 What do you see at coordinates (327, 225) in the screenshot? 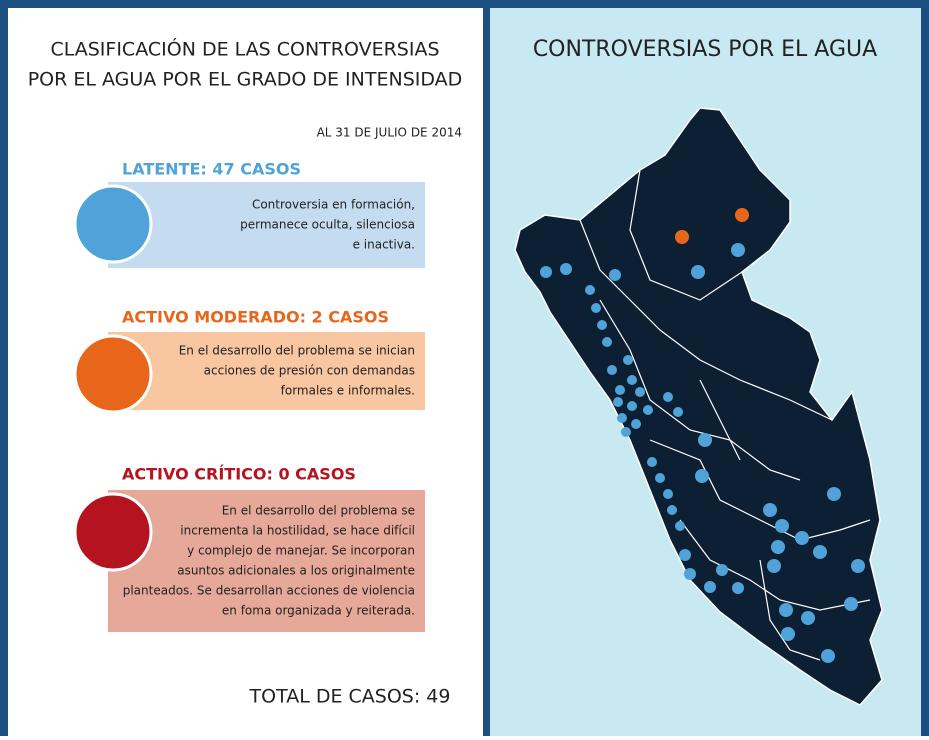
I see `level-description: permanece oculta, silenciosa` at bounding box center [327, 225].